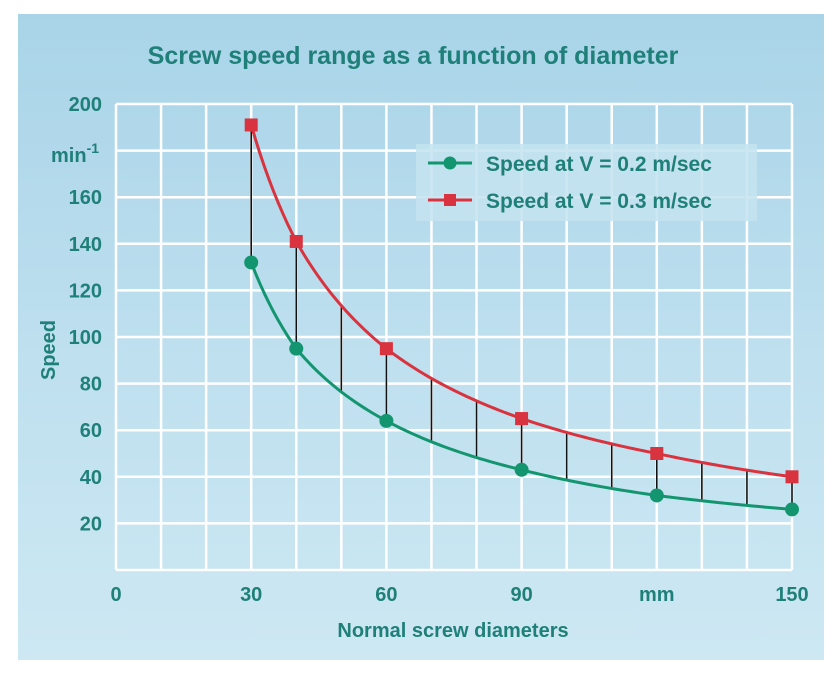 The height and width of the screenshot is (675, 840). What do you see at coordinates (450, 200) in the screenshot?
I see `legend-marker-square-icon` at bounding box center [450, 200].